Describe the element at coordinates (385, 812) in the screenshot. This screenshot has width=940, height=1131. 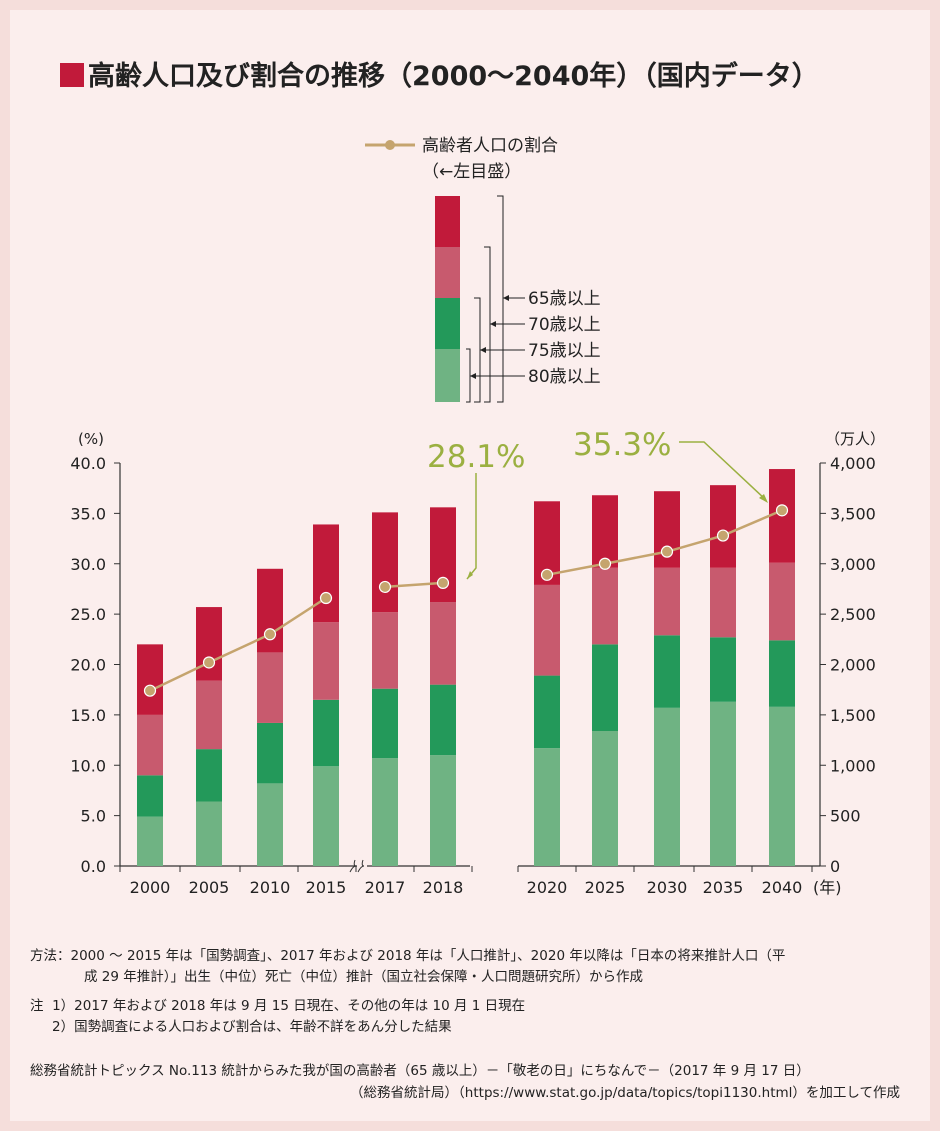
I see `bar-segment-80-plus-2017` at that location.